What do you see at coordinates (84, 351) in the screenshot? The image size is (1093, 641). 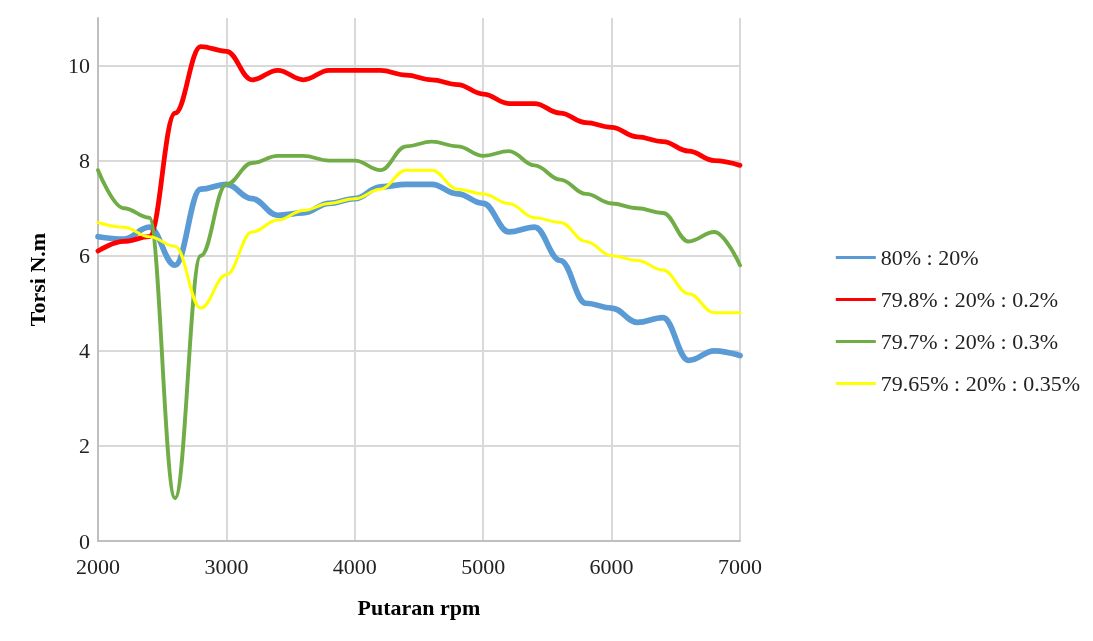 I see `y-tick-label: 4` at bounding box center [84, 351].